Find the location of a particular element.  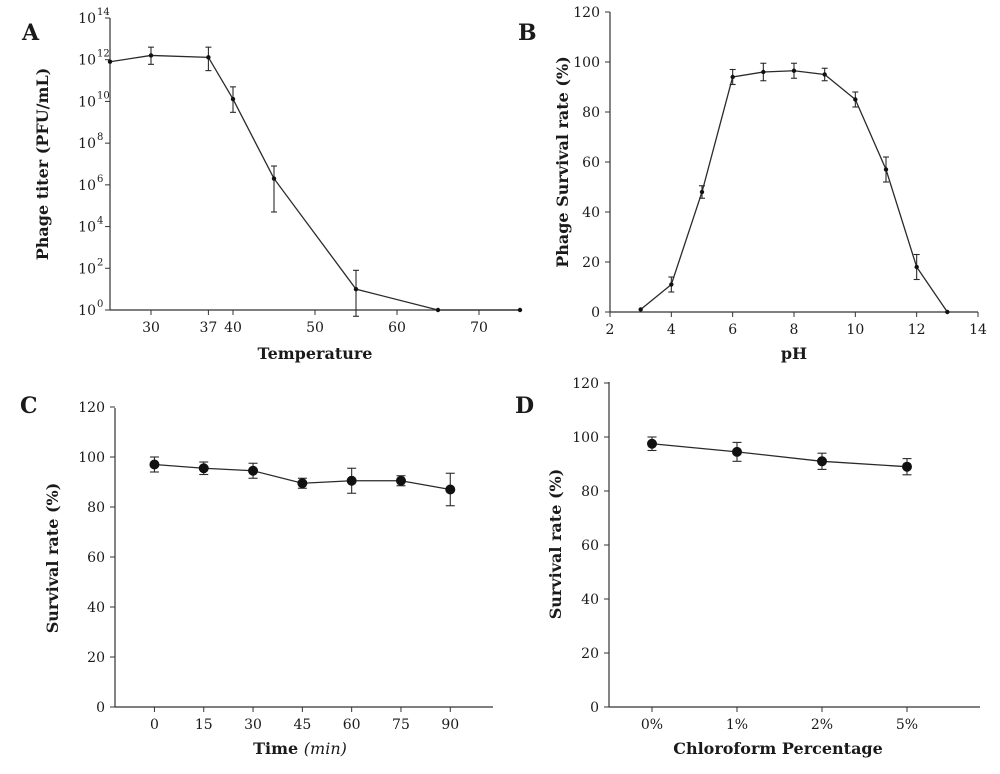

panel-c-axes is located at coordinates (303, 558).